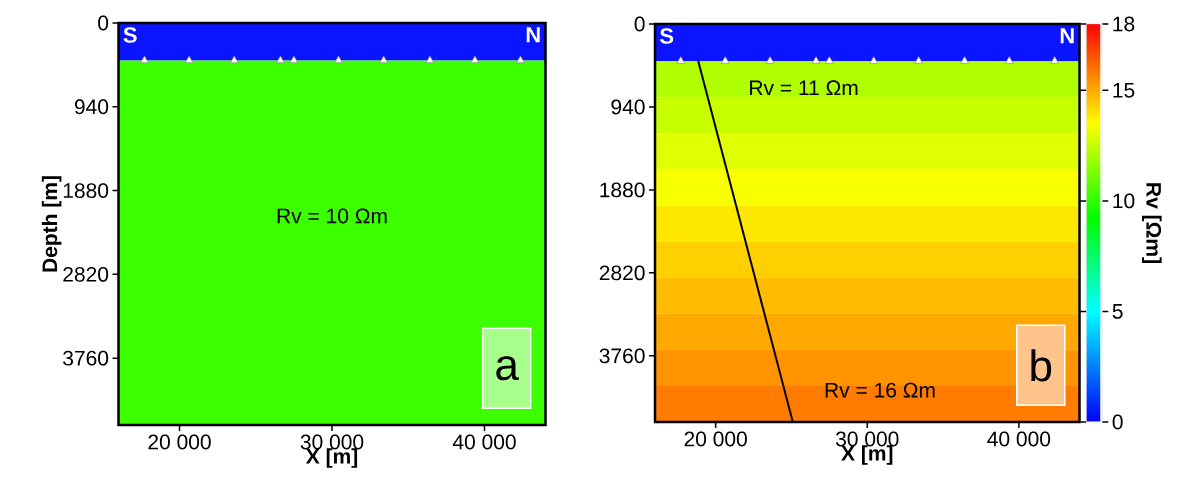  I want to click on annotation: Rv = 10 Ωm, so click(332, 216).